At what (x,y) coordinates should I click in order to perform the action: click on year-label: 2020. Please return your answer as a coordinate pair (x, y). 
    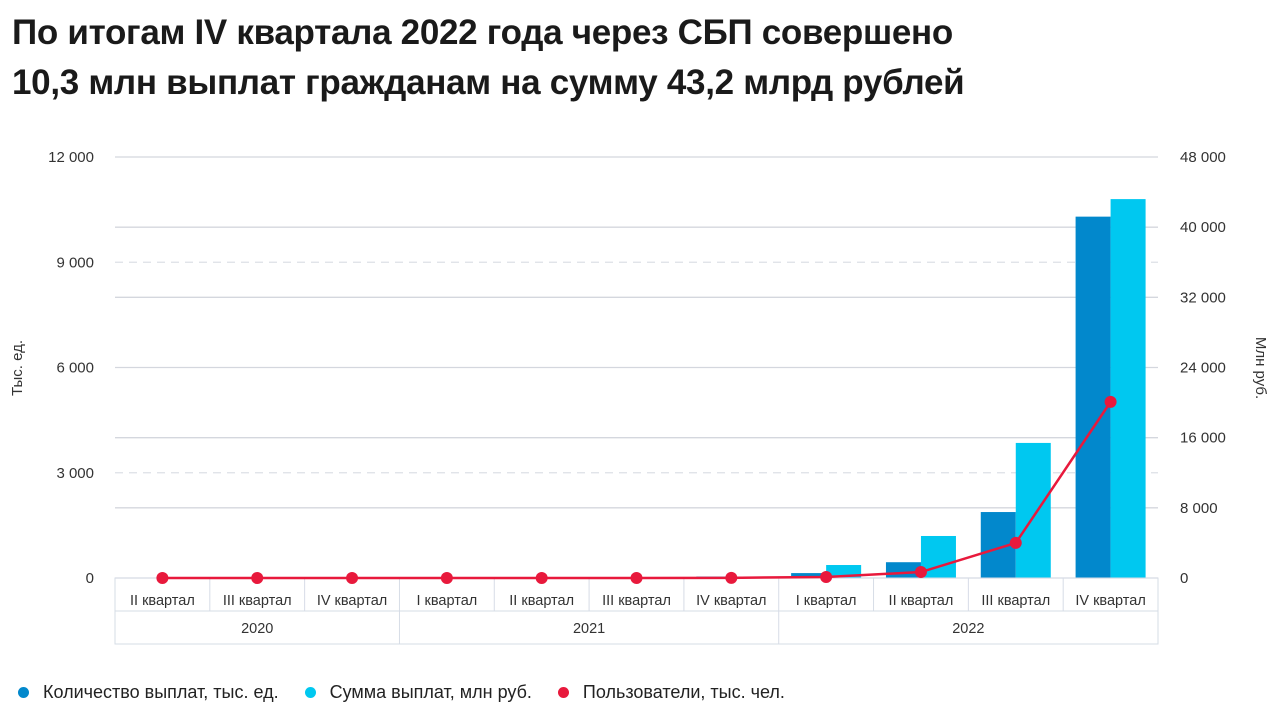
    Looking at the image, I should click on (257, 629).